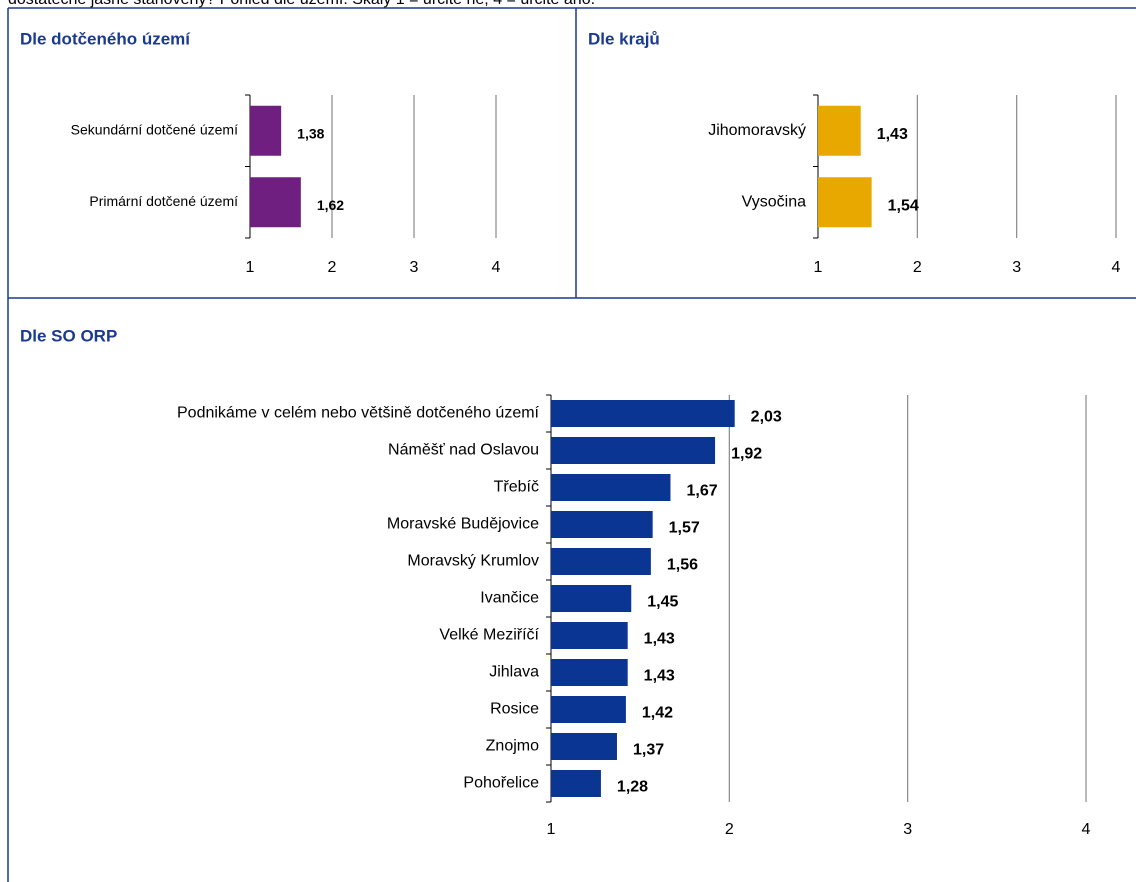  What do you see at coordinates (746, 454) in the screenshot?
I see `data-label: 1,92` at bounding box center [746, 454].